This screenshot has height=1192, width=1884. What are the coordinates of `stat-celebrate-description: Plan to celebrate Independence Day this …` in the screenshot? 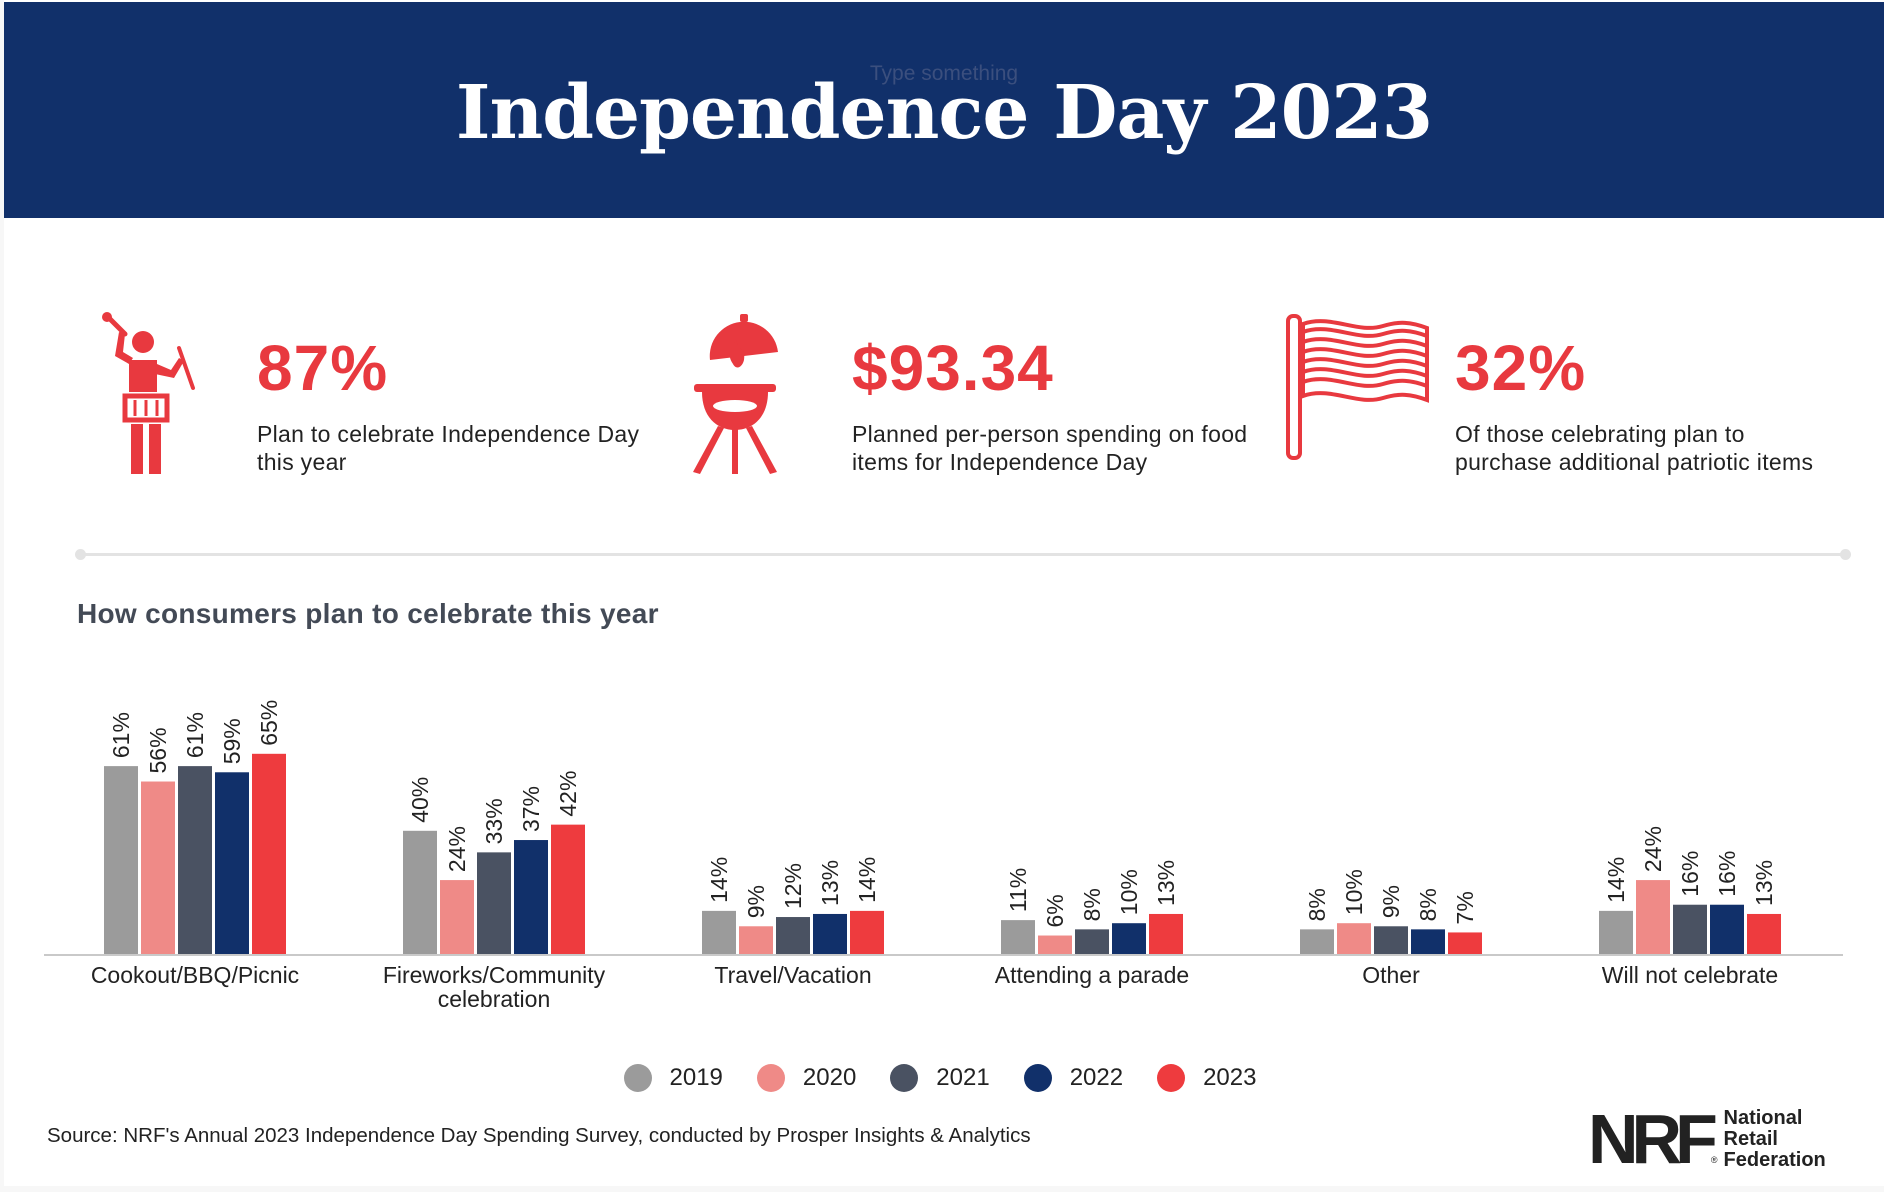 It's located at (448, 448).